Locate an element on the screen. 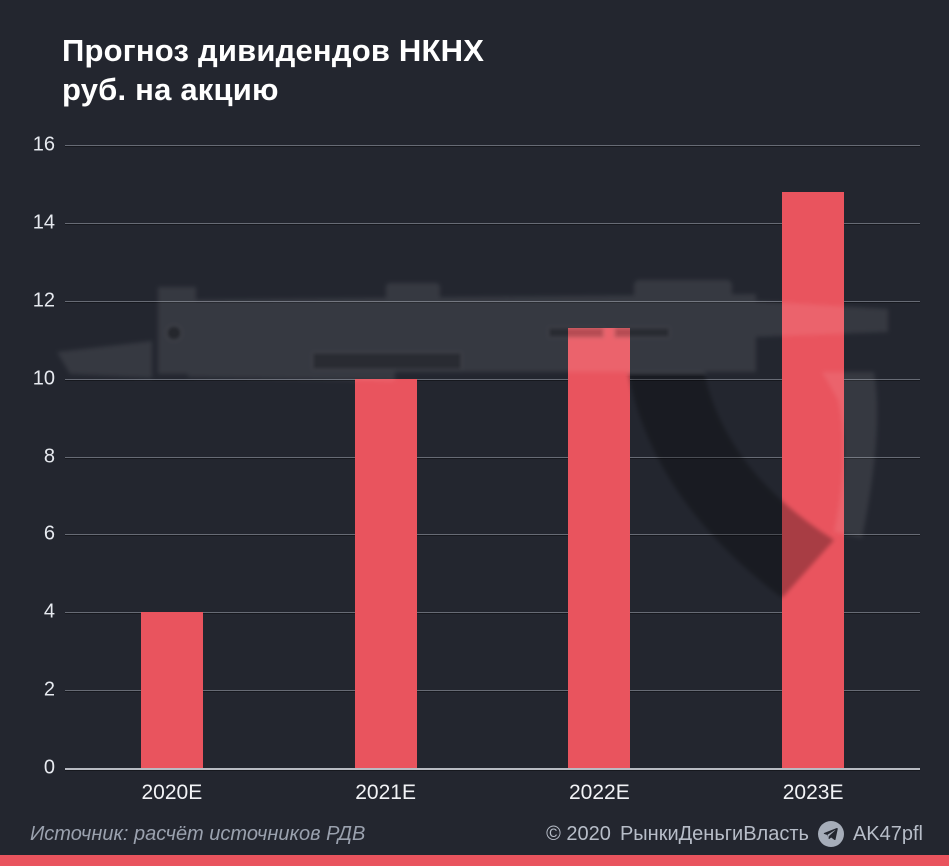  bar-2021E is located at coordinates (385, 573).